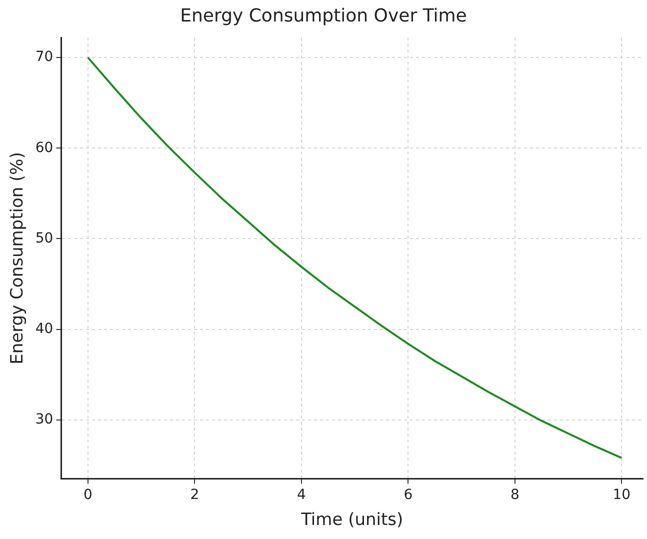  Describe the element at coordinates (44, 238) in the screenshot. I see `y-tick-label: 50` at that location.